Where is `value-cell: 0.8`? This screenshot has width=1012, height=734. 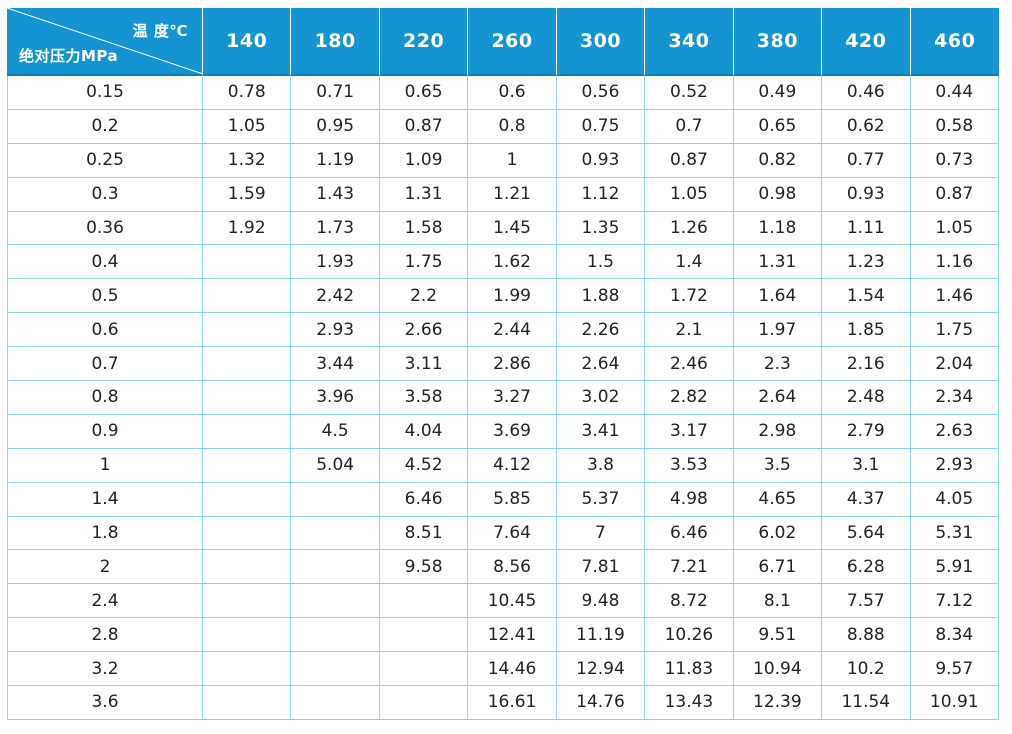
value-cell: 0.8 is located at coordinates (512, 126).